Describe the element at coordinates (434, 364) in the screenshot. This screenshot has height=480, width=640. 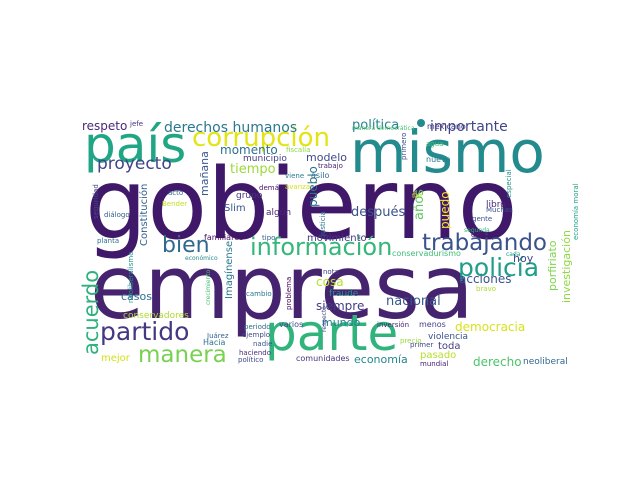
I see `word-mundial: mundial` at that location.